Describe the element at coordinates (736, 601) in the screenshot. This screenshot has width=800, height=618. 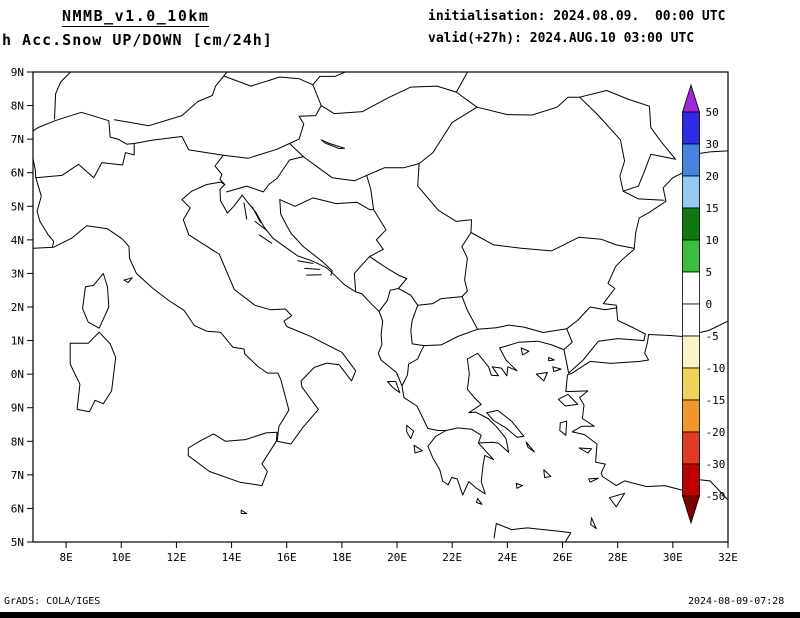
I see `creation-timestamp: 2024-08-09-07:28` at that location.